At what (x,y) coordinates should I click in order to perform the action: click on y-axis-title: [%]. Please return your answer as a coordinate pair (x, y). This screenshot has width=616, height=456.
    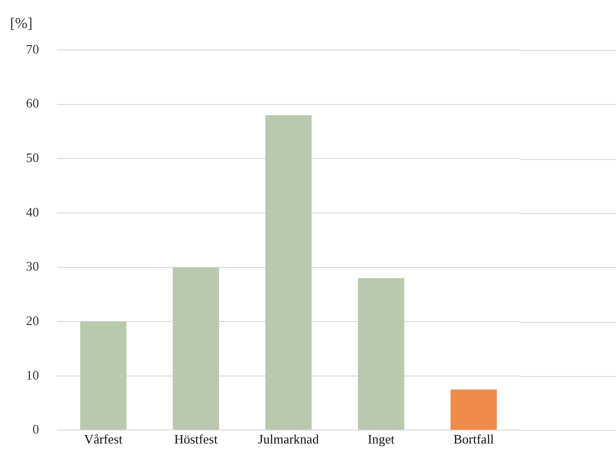
    Looking at the image, I should click on (21, 24).